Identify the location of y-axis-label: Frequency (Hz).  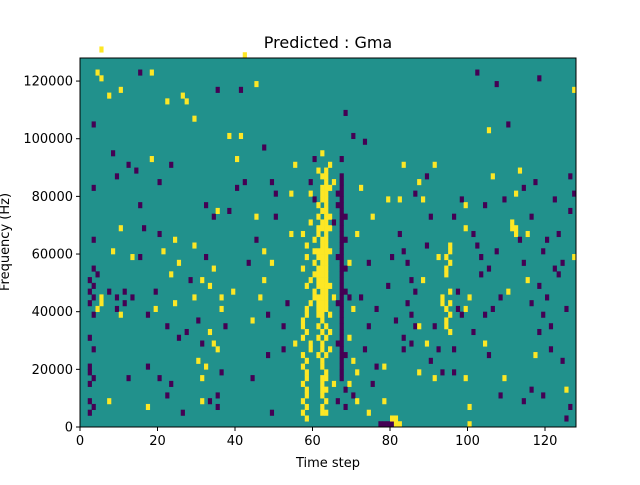
(6, 242).